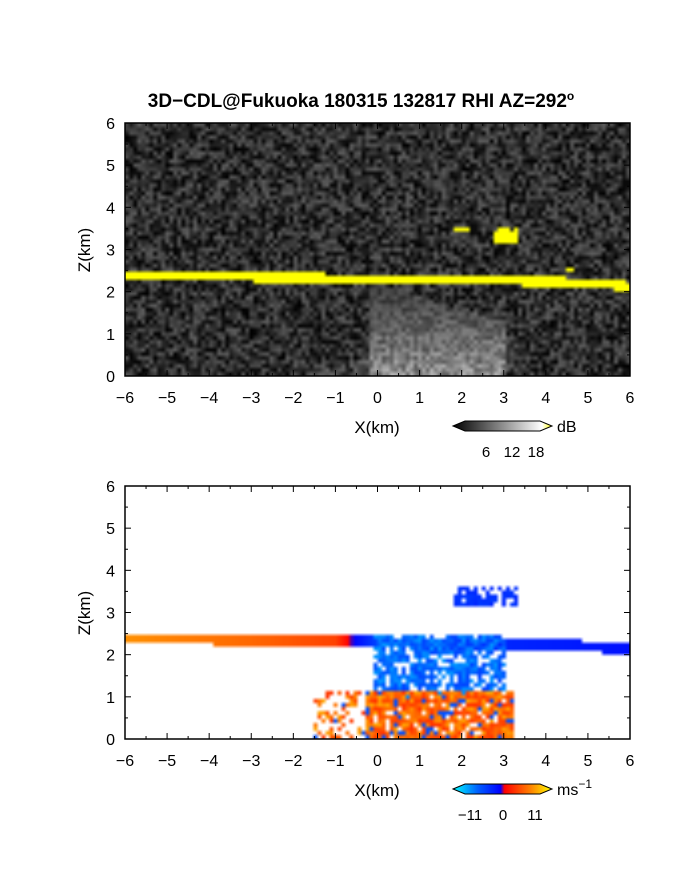  I want to click on colorbar-tick-label: 0, so click(503, 815).